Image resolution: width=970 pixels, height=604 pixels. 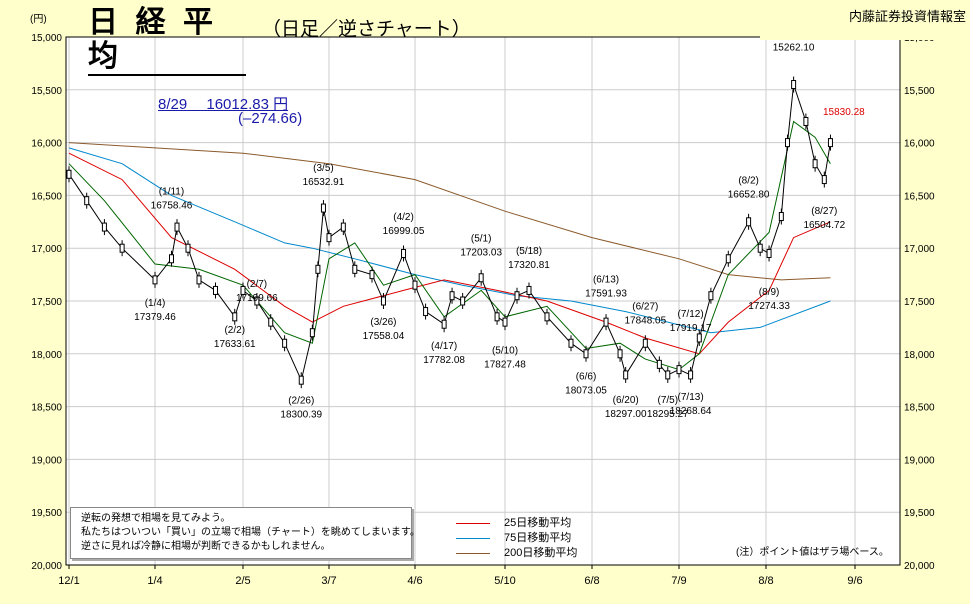 I want to click on x-tick-label: 8/8, so click(x=765, y=581).